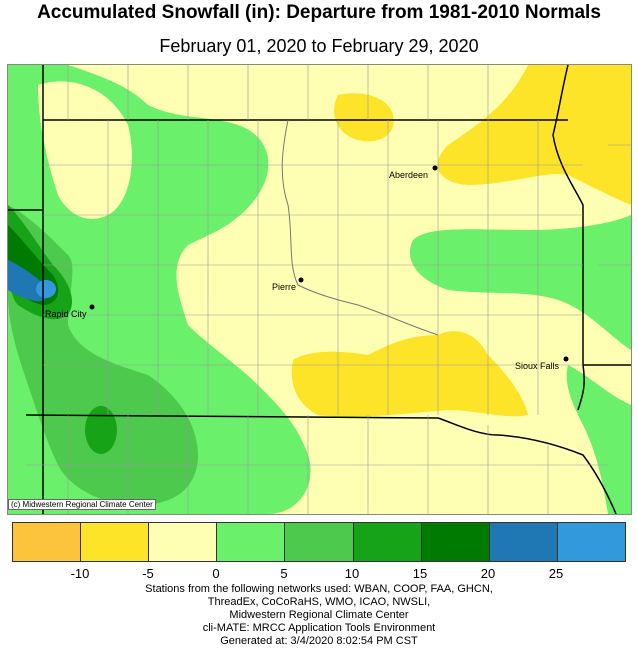 The width and height of the screenshot is (638, 648). Describe the element at coordinates (360, 227) in the screenshot. I see `missouri-river` at that location.